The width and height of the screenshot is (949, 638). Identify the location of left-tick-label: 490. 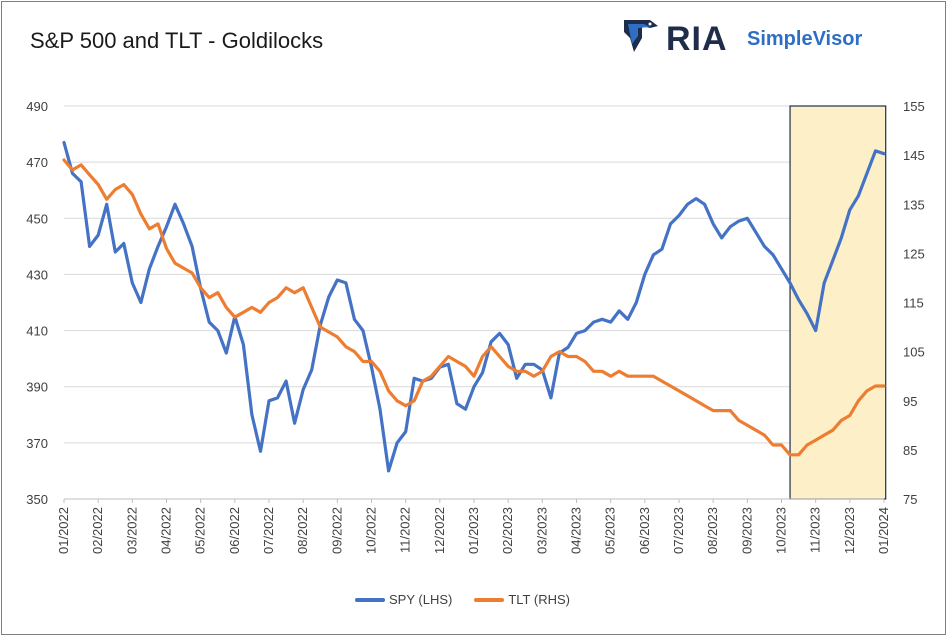
(37, 106).